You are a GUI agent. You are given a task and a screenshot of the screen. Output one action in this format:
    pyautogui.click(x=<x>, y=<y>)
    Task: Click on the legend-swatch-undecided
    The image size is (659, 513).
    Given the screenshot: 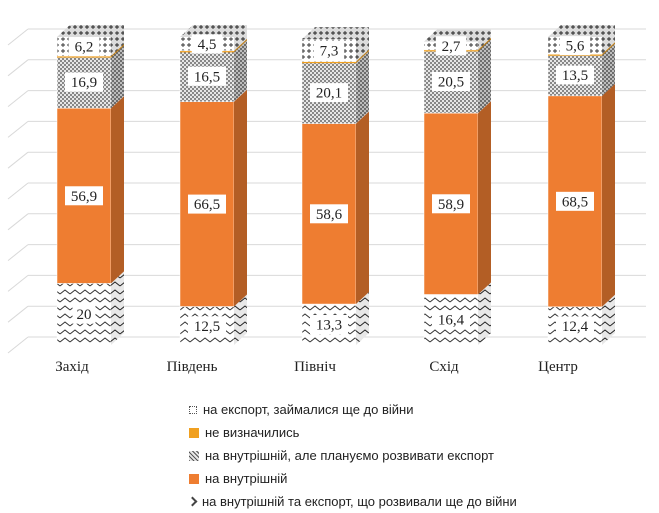 What is the action you would take?
    pyautogui.click(x=194, y=432)
    